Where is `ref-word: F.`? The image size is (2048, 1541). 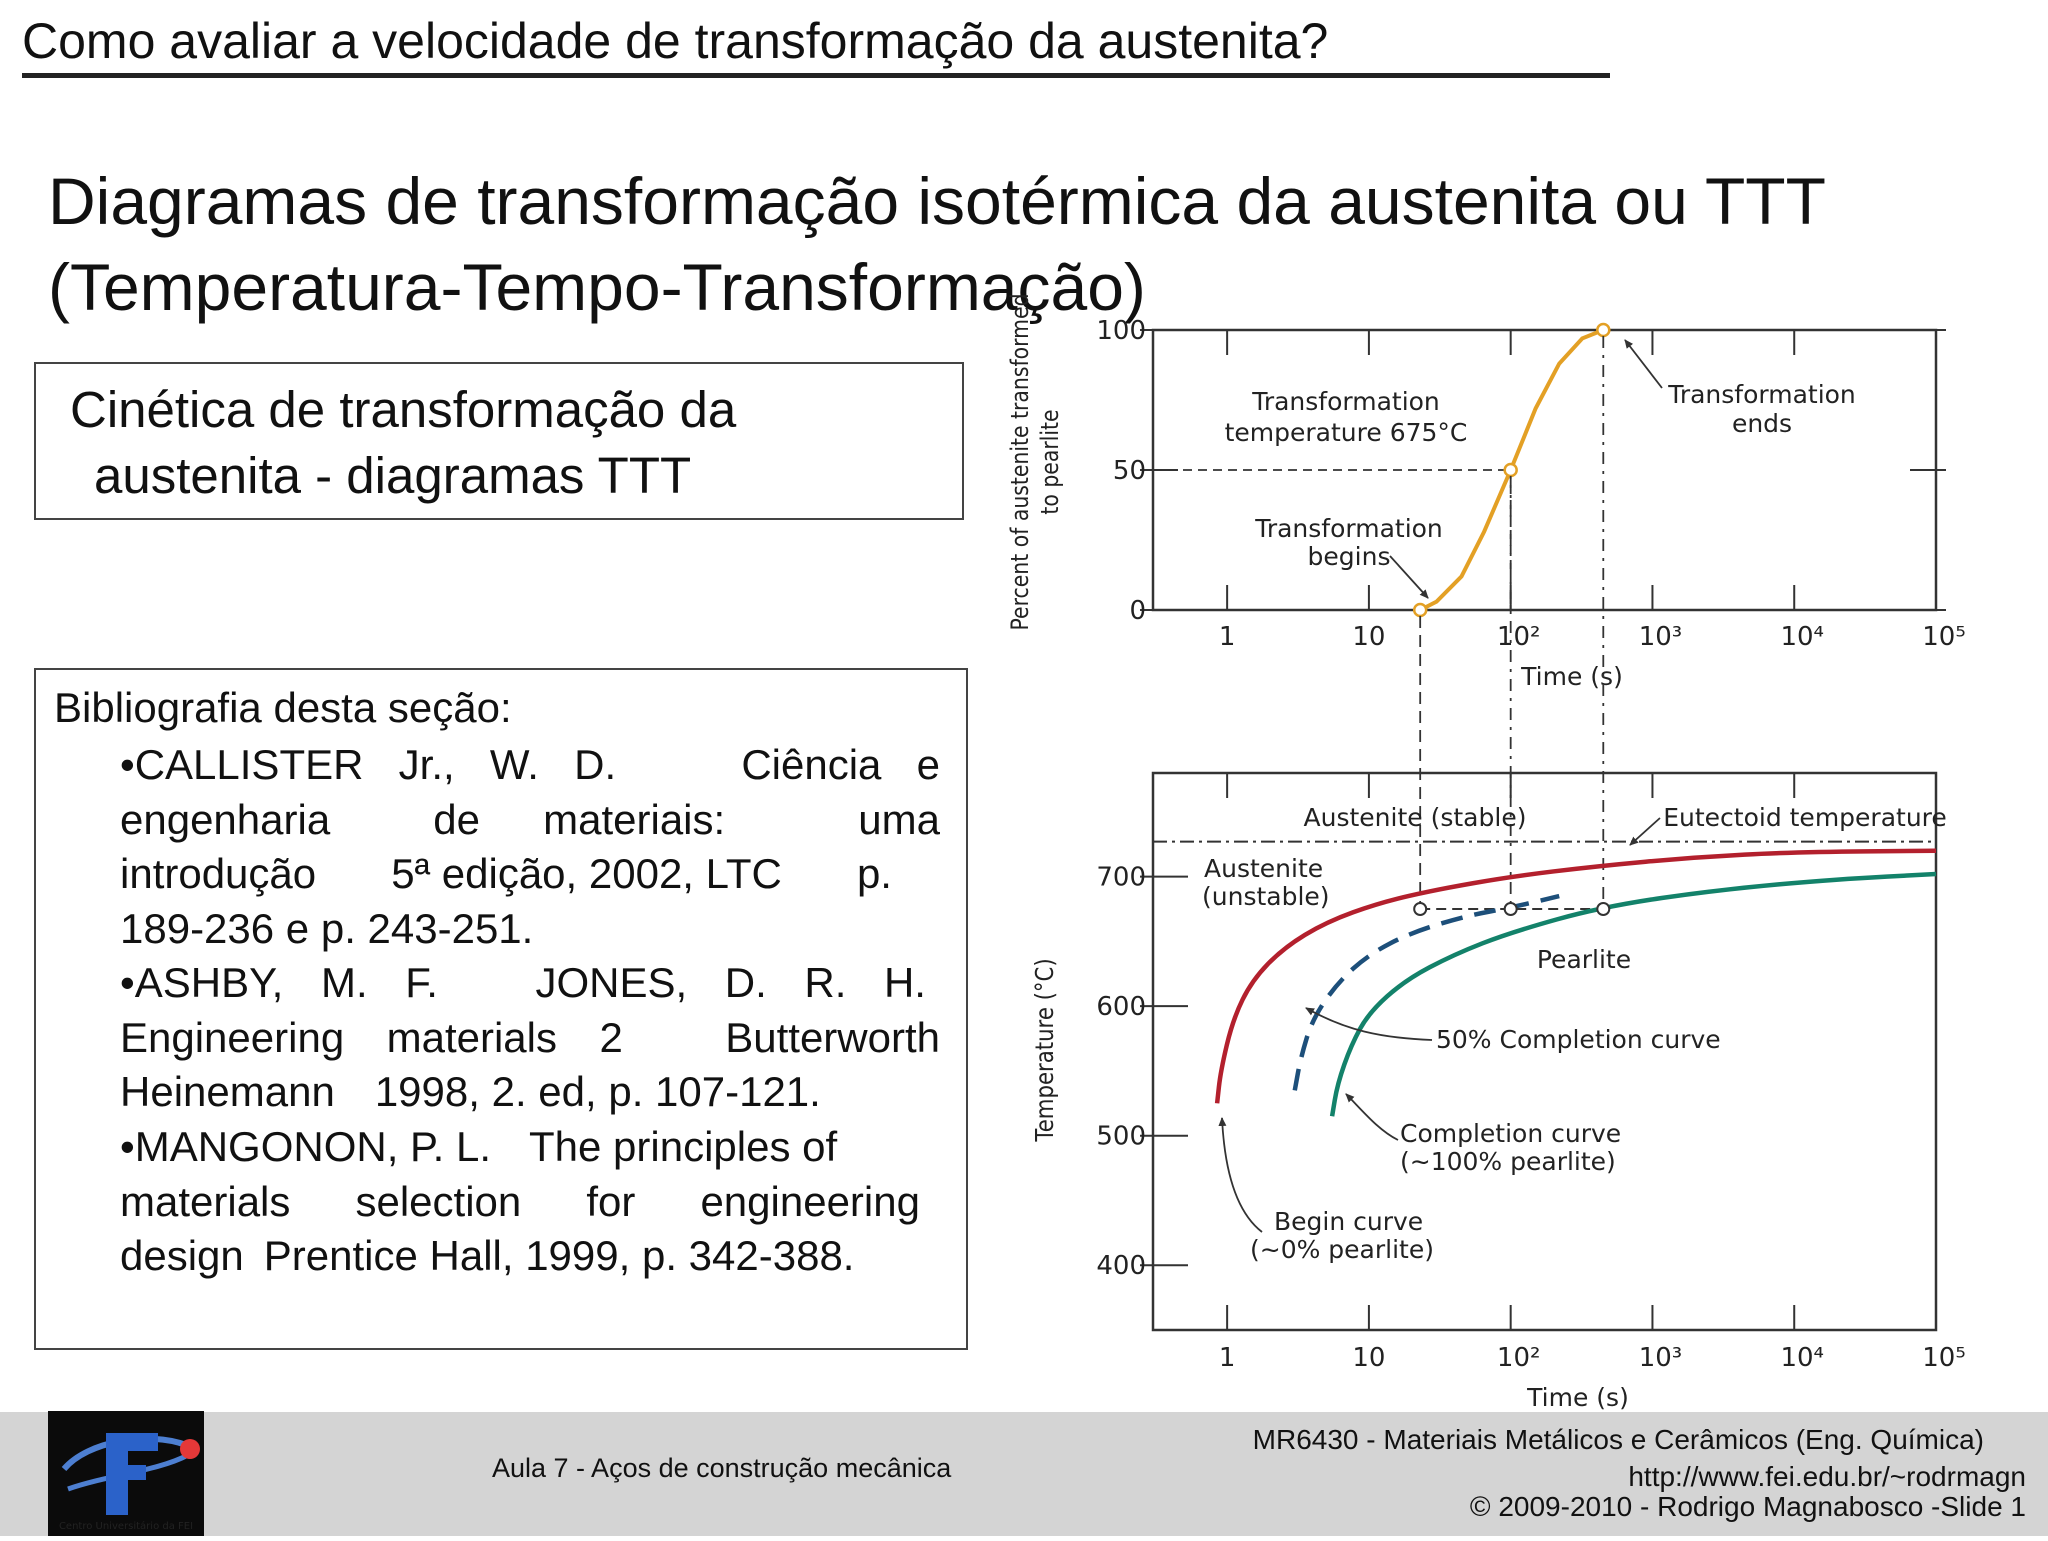 ref-word: F. is located at coordinates (421, 982).